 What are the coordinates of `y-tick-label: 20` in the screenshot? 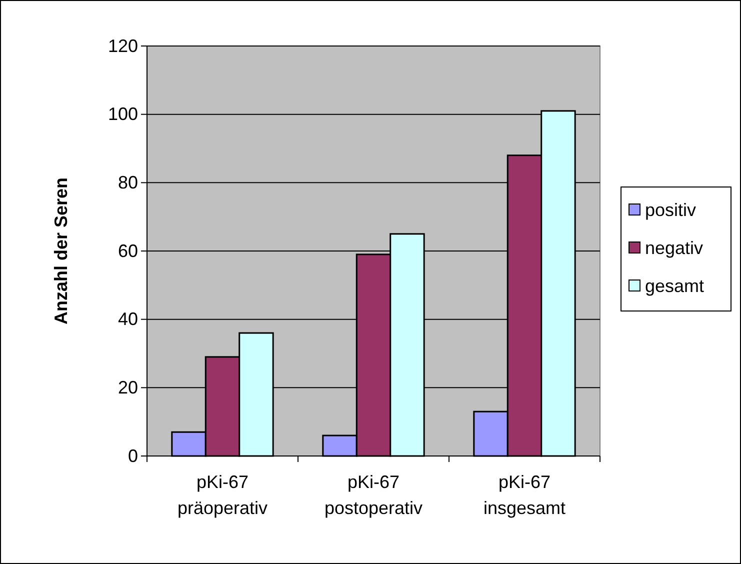 It's located at (128, 387).